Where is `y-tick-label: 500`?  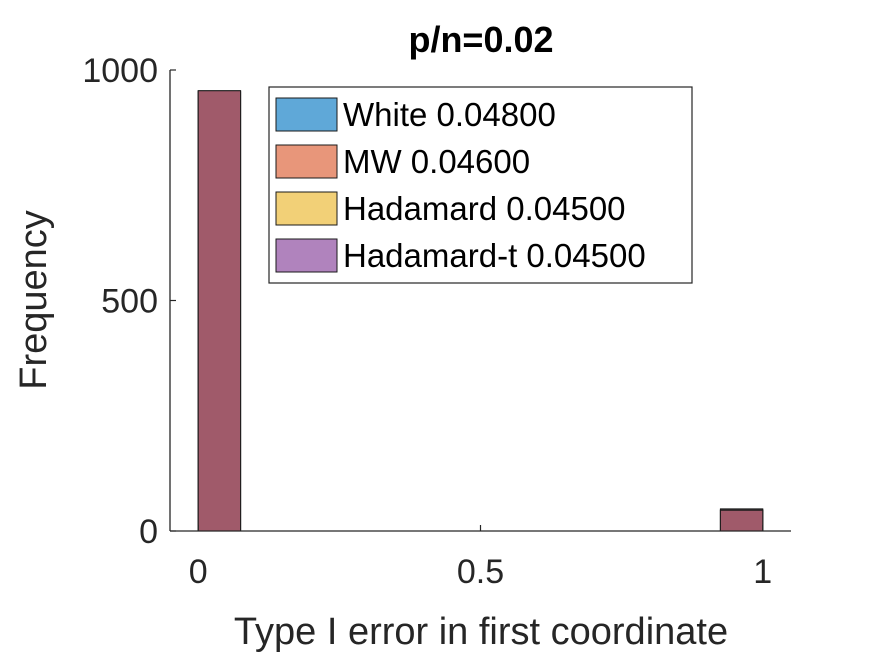 y-tick-label: 500 is located at coordinates (129, 302).